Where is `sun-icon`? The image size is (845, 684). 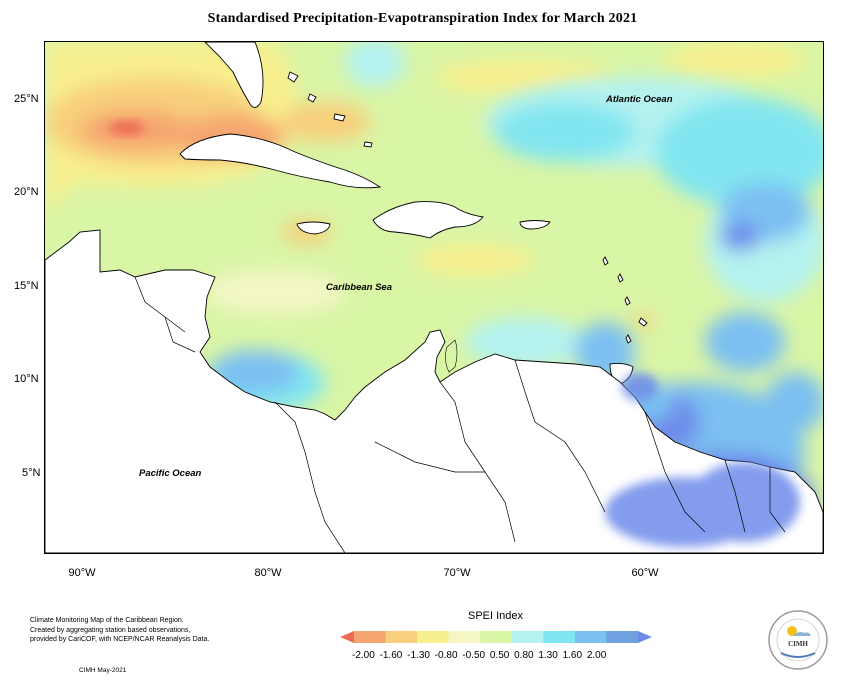
sun-icon is located at coordinates (792, 631).